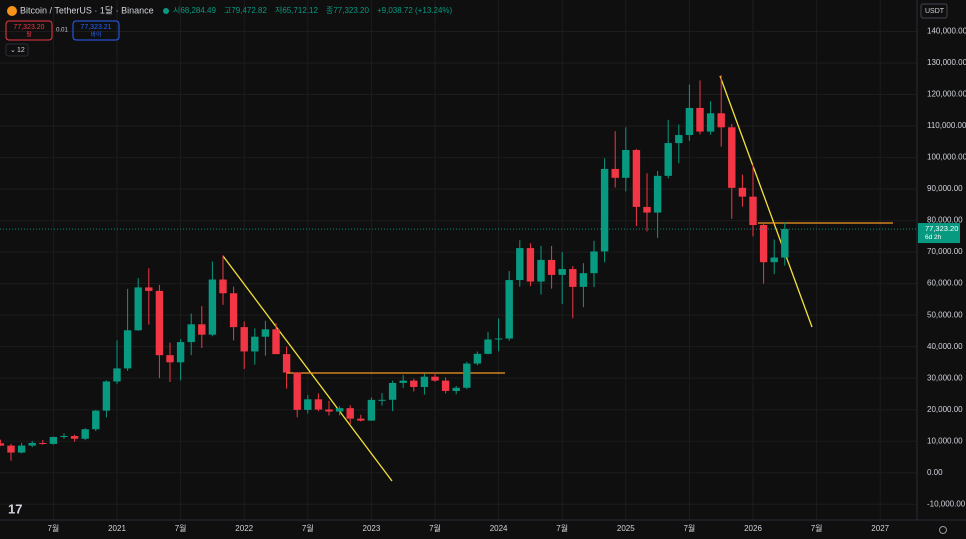 The image size is (966, 539). I want to click on x-tick-label: 2025, so click(626, 528).